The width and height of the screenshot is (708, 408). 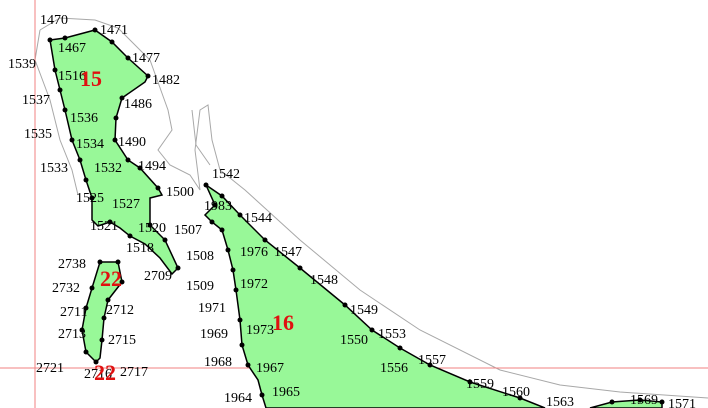 What do you see at coordinates (152, 228) in the screenshot?
I see `point-label: 1520` at bounding box center [152, 228].